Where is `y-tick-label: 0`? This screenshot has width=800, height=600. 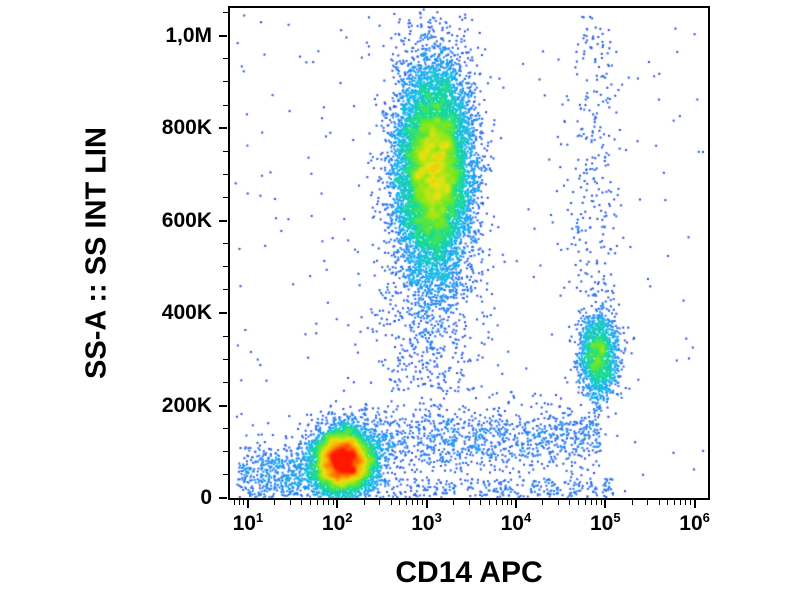 y-tick-label: 0 is located at coordinates (206, 497).